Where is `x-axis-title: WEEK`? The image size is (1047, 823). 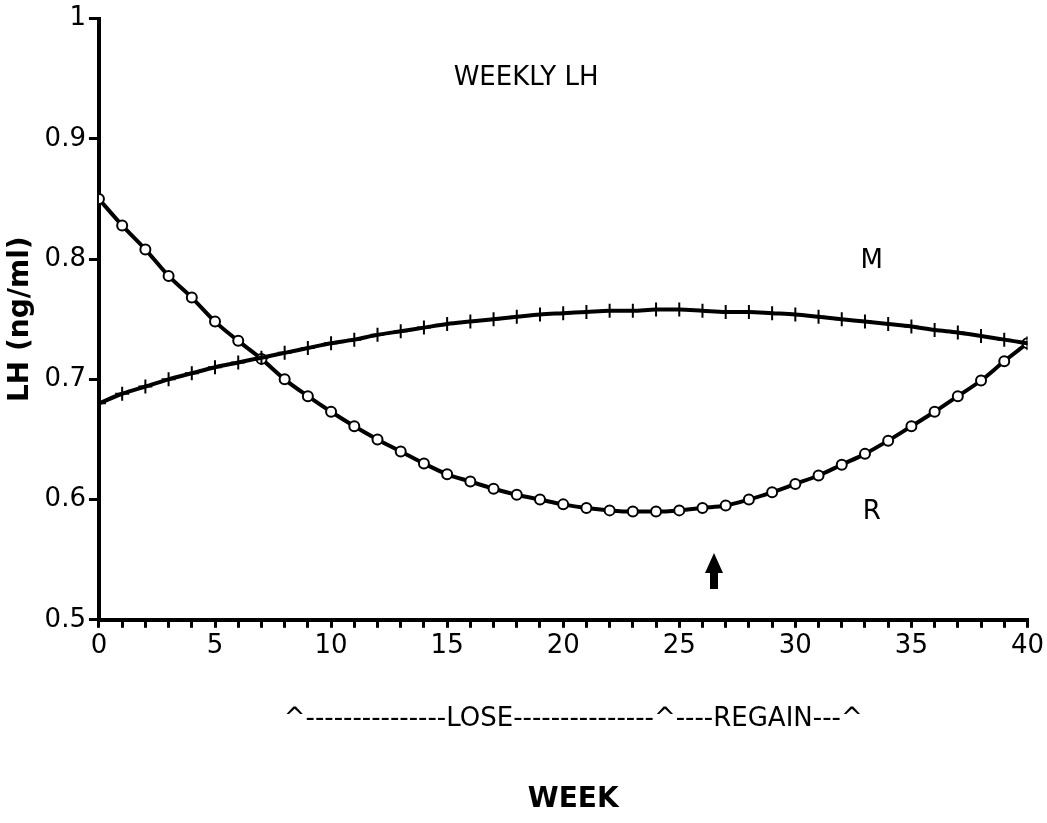 x-axis-title: WEEK is located at coordinates (573, 798).